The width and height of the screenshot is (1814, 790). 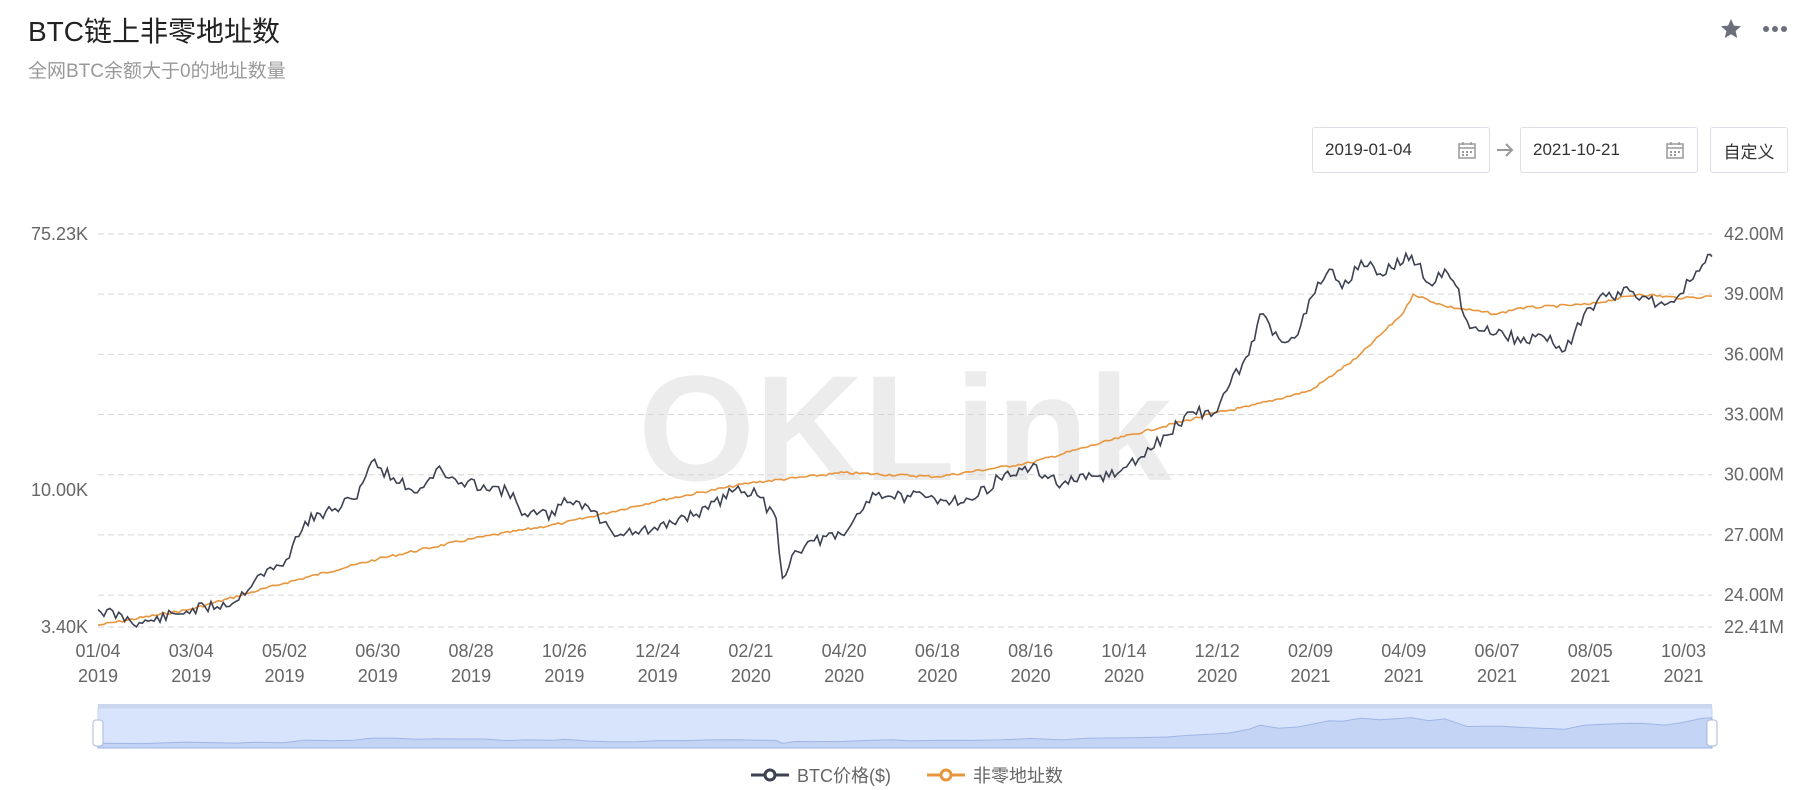 What do you see at coordinates (1754, 475) in the screenshot?
I see `y-right-tick-label: 30.00M` at bounding box center [1754, 475].